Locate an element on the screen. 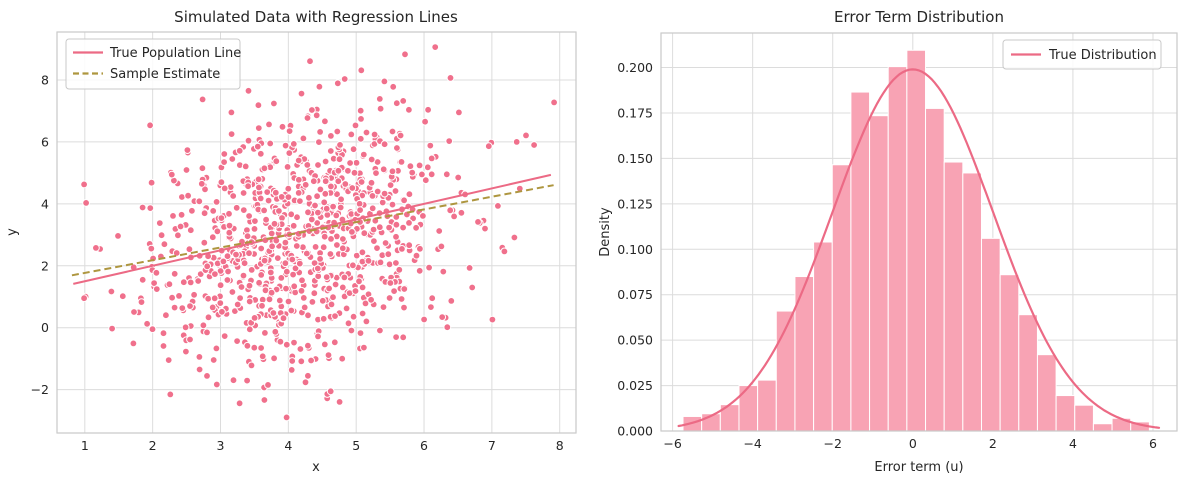  left-x-axis-label: x is located at coordinates (316, 467).